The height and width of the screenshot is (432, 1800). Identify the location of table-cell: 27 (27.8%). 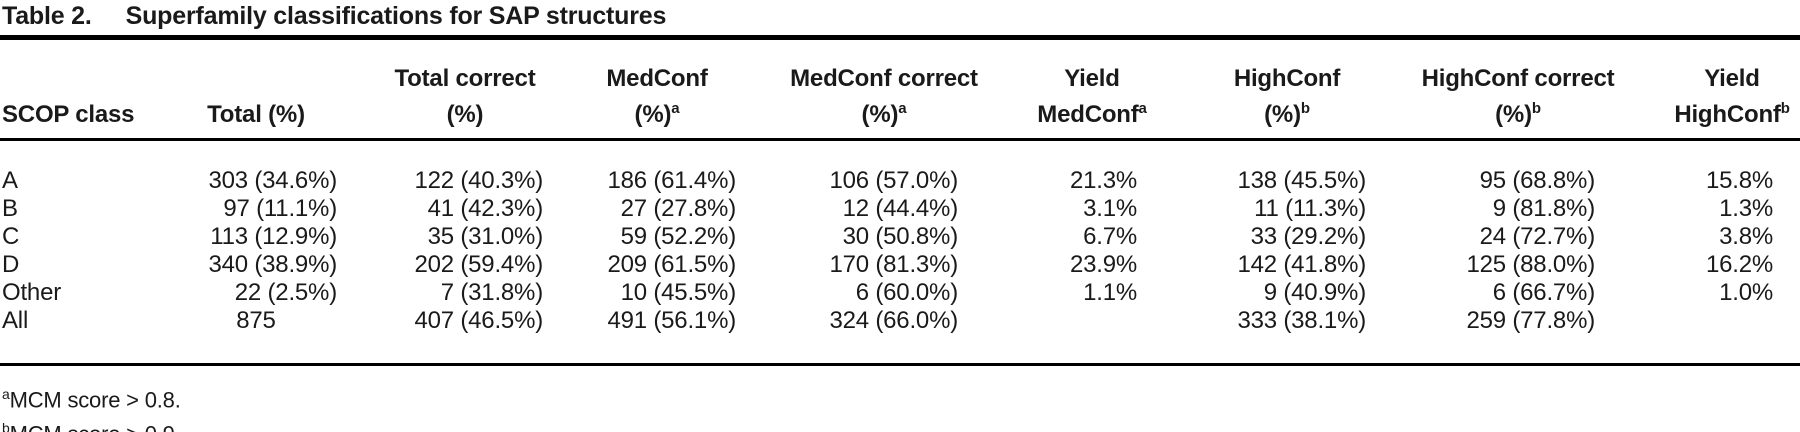
(678, 208).